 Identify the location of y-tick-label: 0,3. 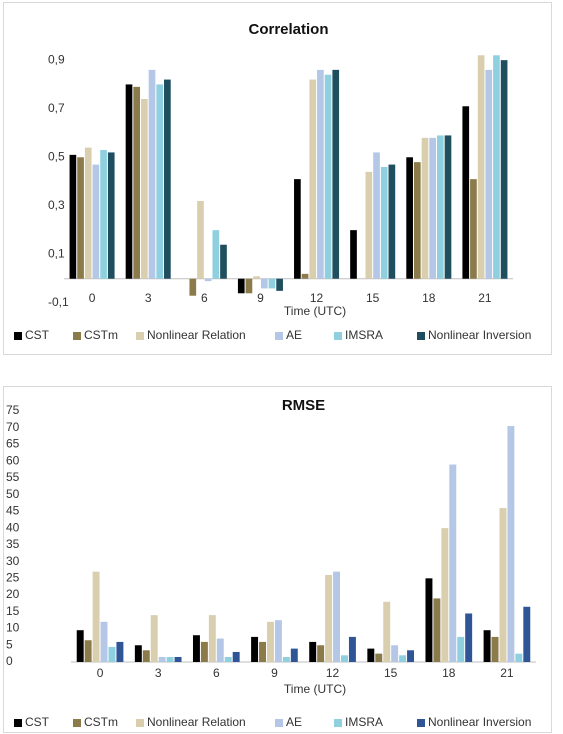
(56, 205).